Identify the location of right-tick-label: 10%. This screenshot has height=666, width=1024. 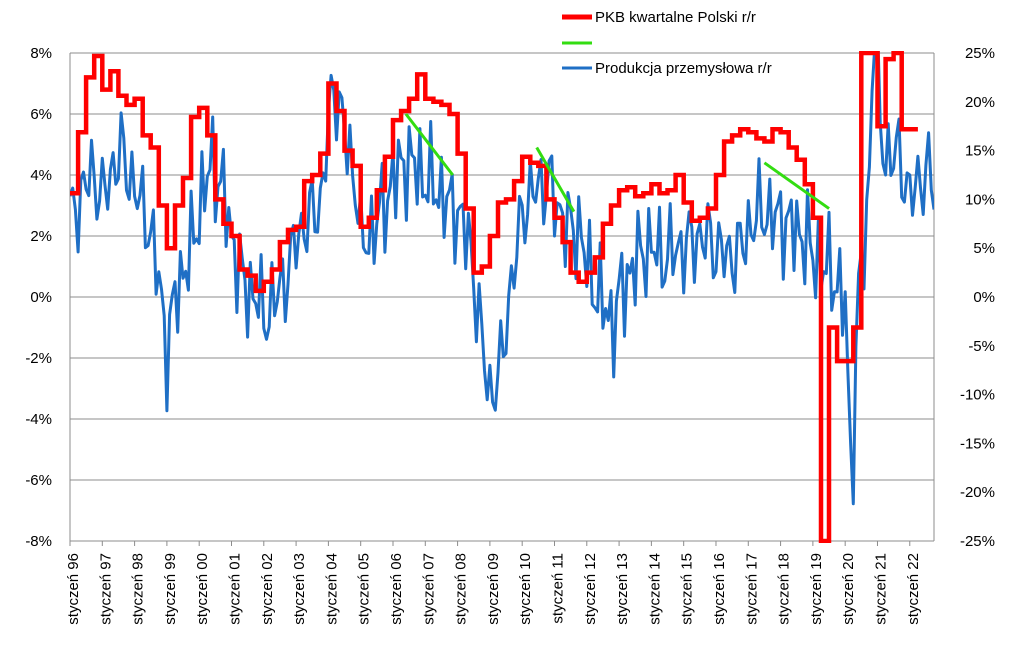
(980, 199).